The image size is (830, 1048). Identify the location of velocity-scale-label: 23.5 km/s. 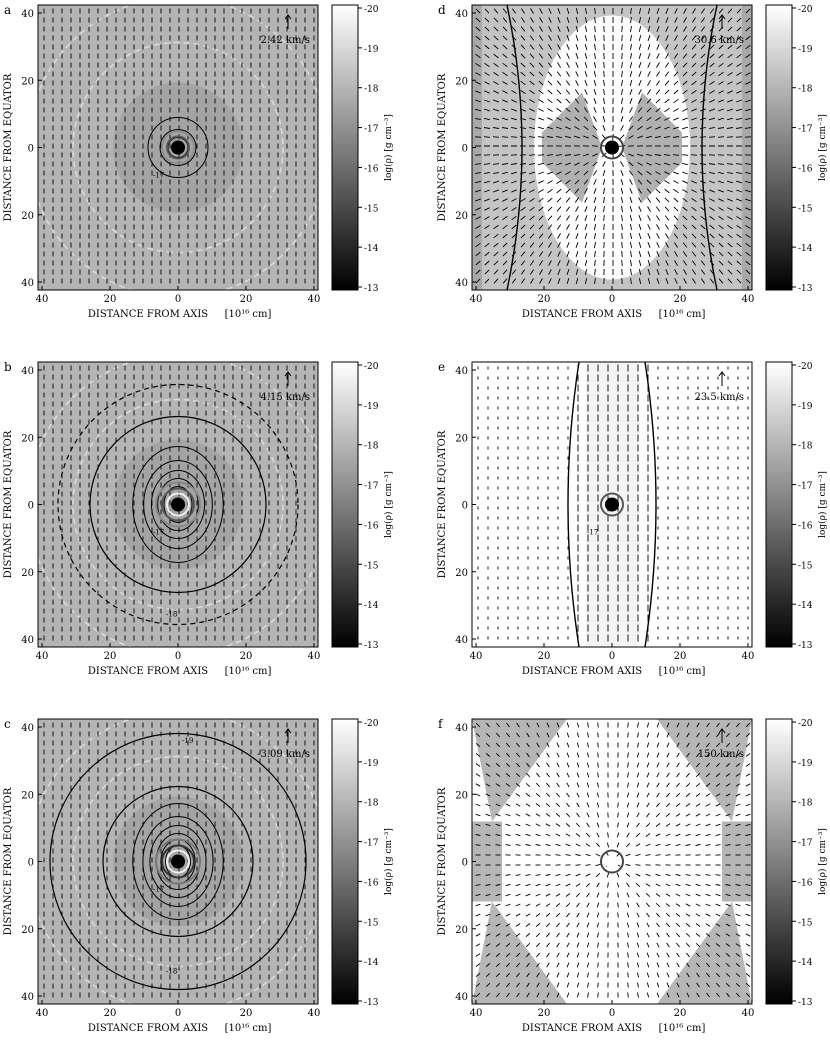
(720, 397).